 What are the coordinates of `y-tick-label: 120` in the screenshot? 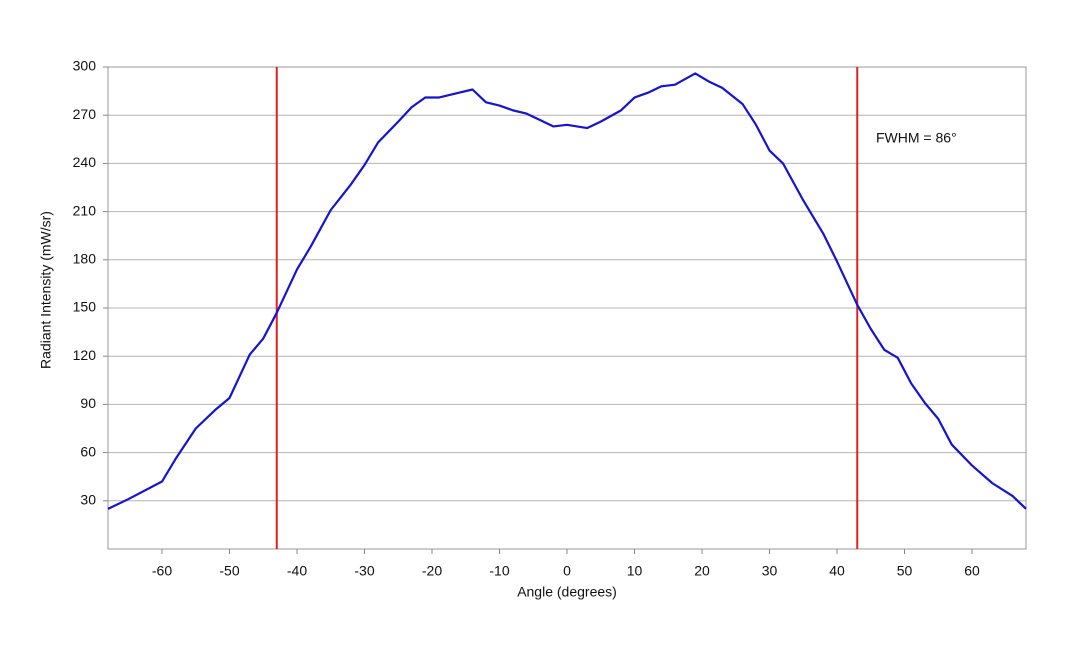 It's located at (85, 355).